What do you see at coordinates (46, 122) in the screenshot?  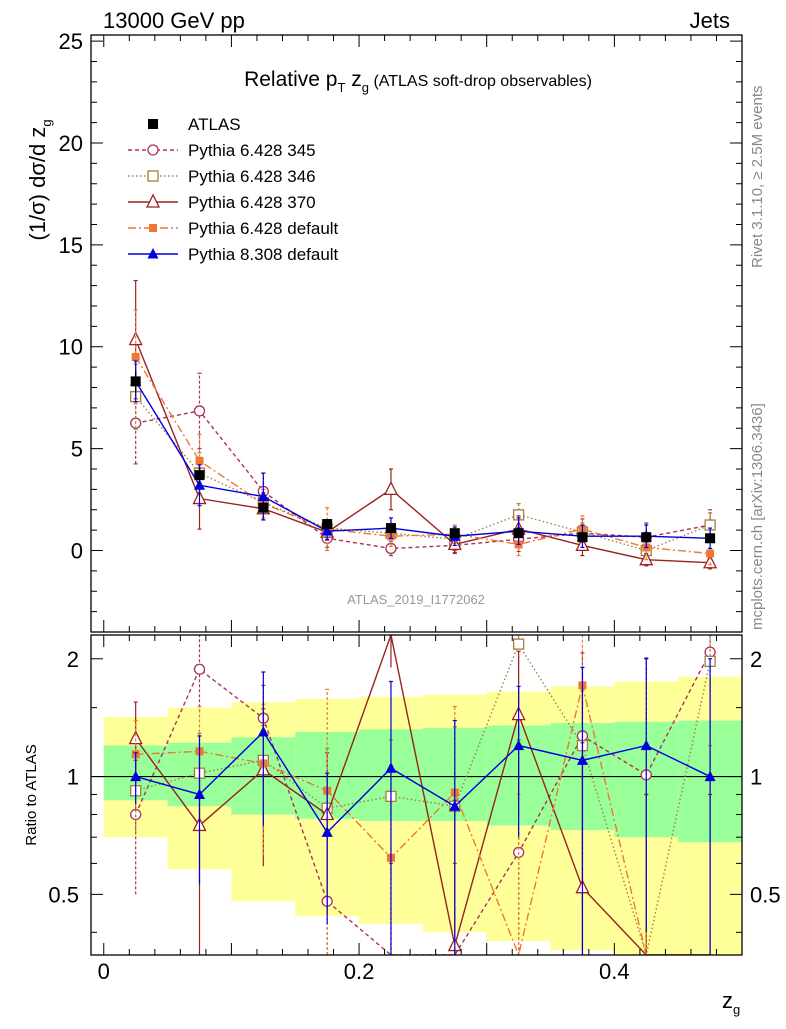 I see `ylabel-main-sub: g` at bounding box center [46, 122].